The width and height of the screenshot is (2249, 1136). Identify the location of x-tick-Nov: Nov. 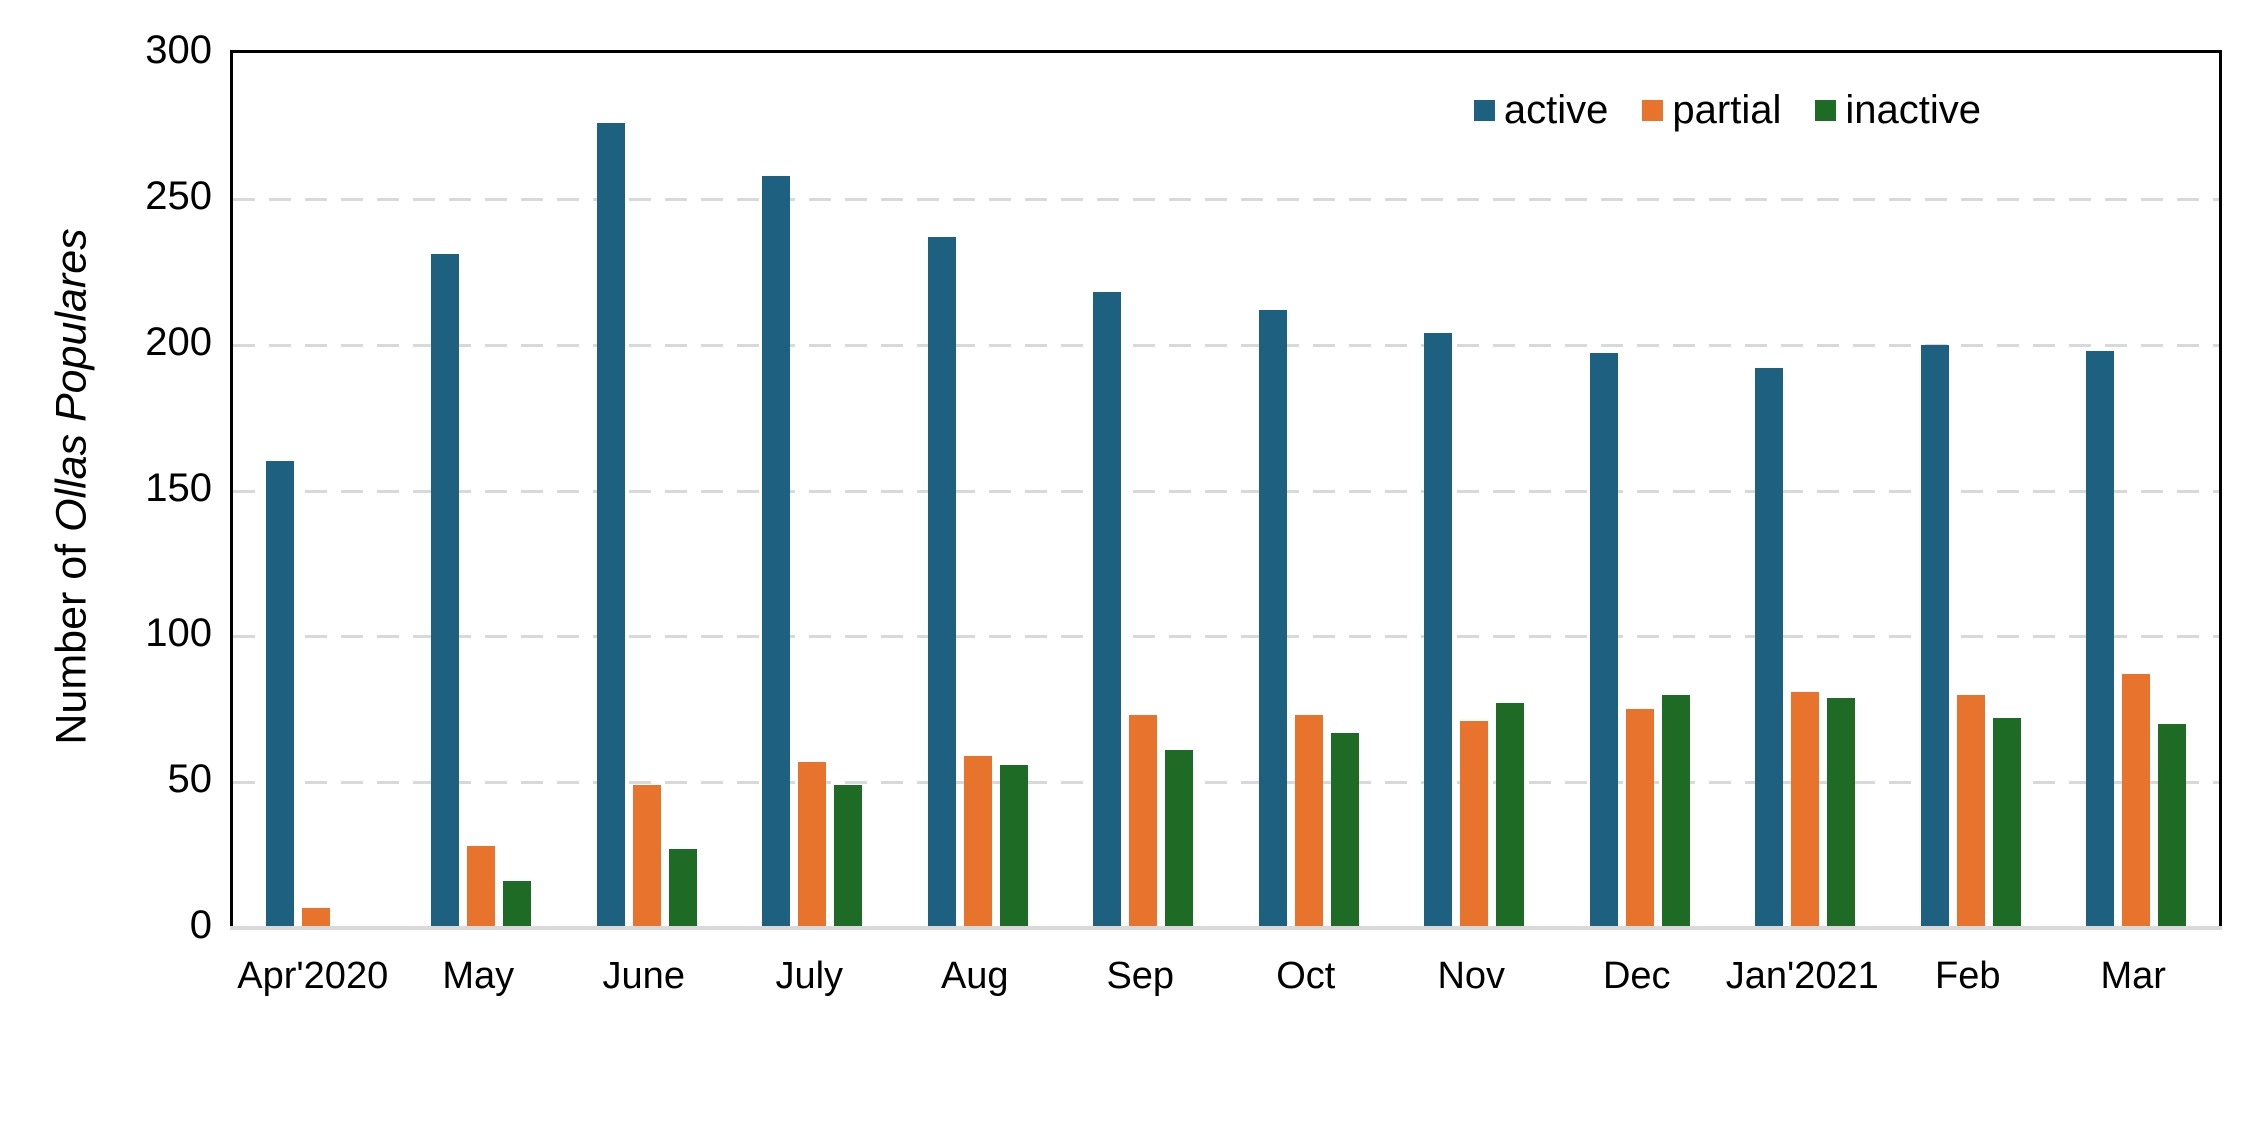
(1471, 976).